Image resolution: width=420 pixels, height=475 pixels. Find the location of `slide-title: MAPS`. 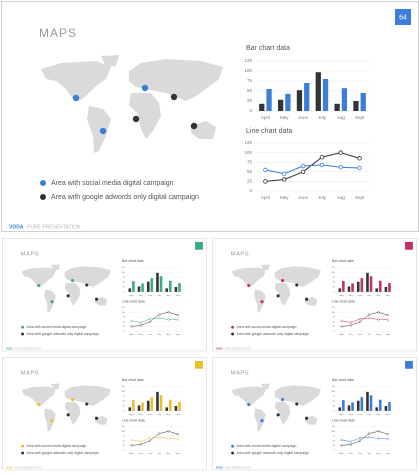

slide-title: MAPS is located at coordinates (30, 255).